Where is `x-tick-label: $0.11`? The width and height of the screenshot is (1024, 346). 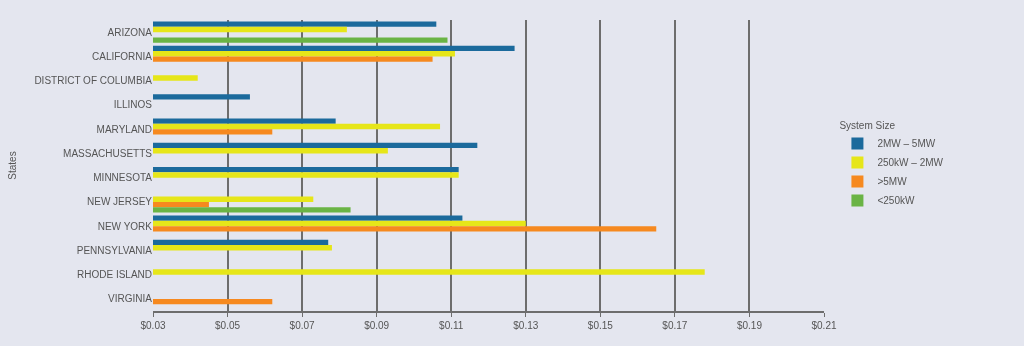 x-tick-label: $0.11 is located at coordinates (451, 325).